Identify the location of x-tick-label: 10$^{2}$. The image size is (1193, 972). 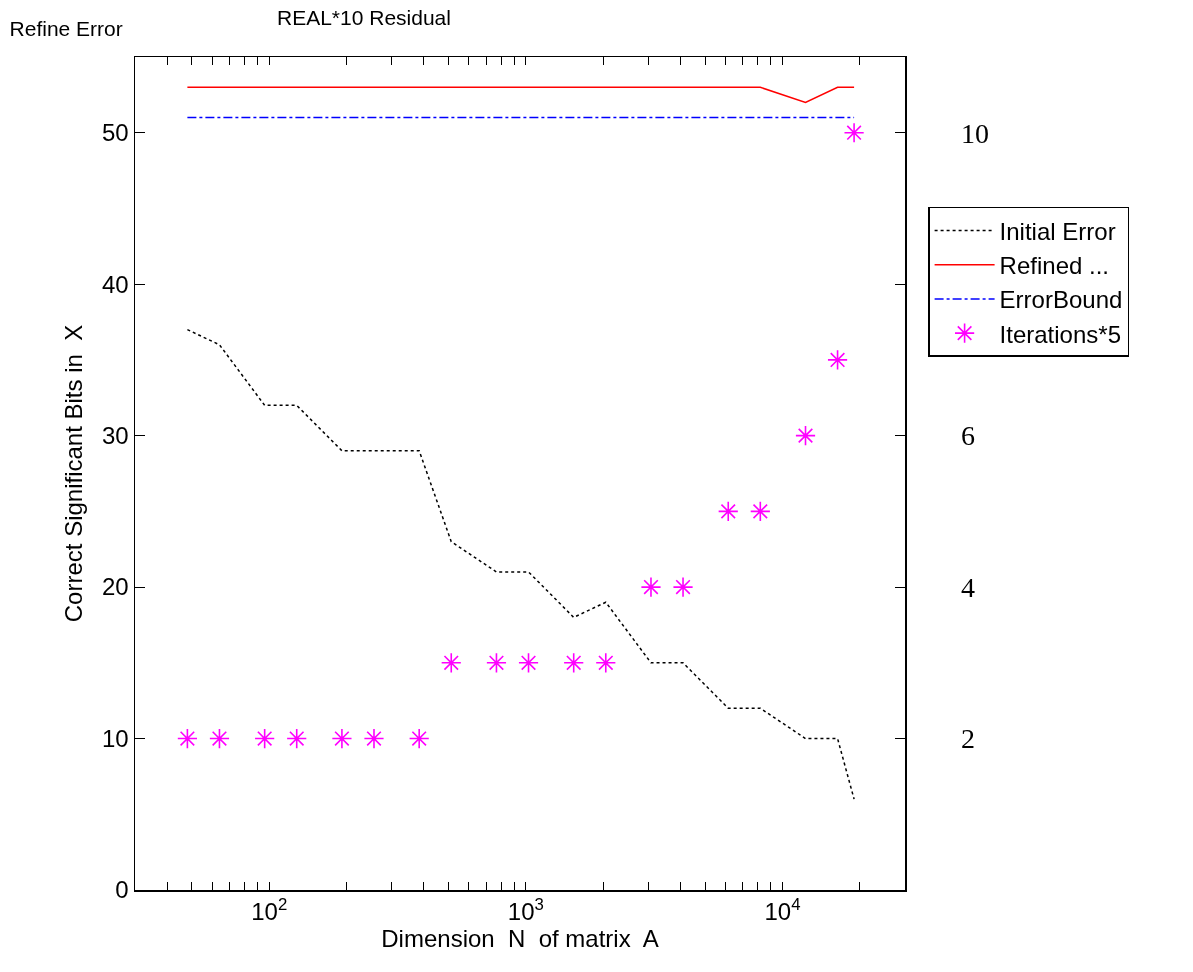
(269, 910).